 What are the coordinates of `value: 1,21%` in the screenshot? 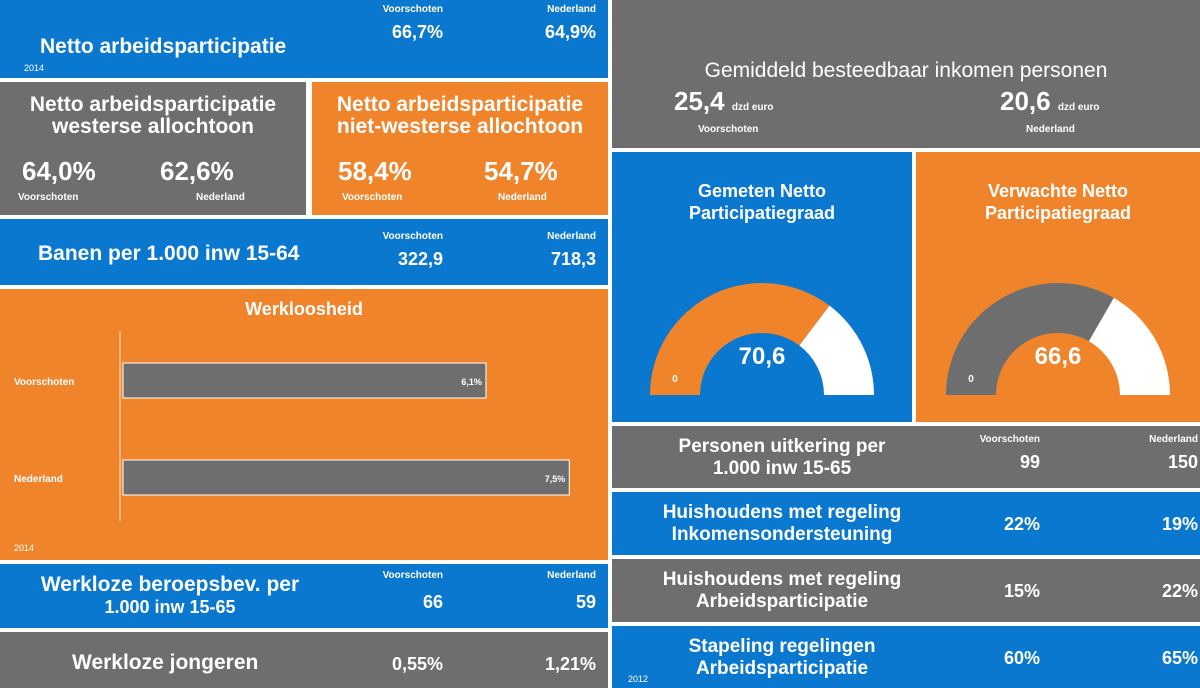 It's located at (570, 664).